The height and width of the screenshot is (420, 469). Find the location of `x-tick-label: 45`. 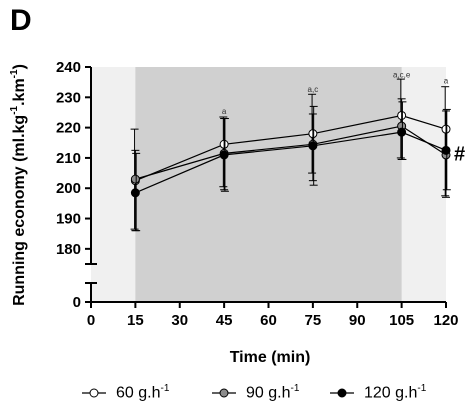

x-tick-label: 45 is located at coordinates (224, 320).